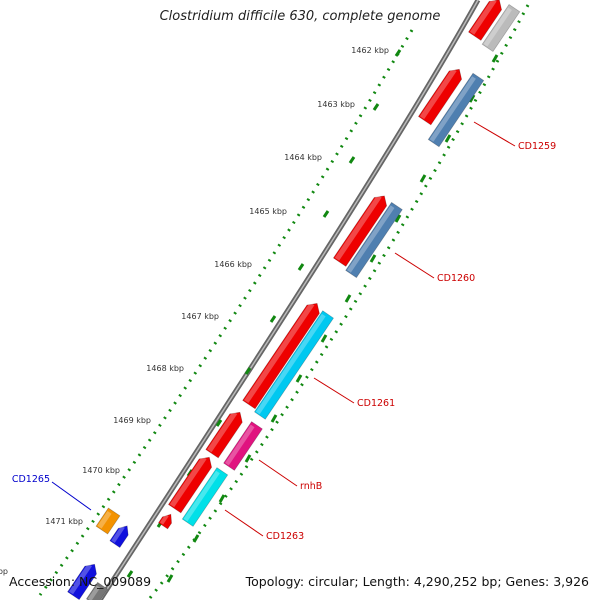 Image resolution: width=600 pixels, height=600 pixels. What do you see at coordinates (311, 486) in the screenshot?
I see `gene-label: rnhB` at bounding box center [311, 486].